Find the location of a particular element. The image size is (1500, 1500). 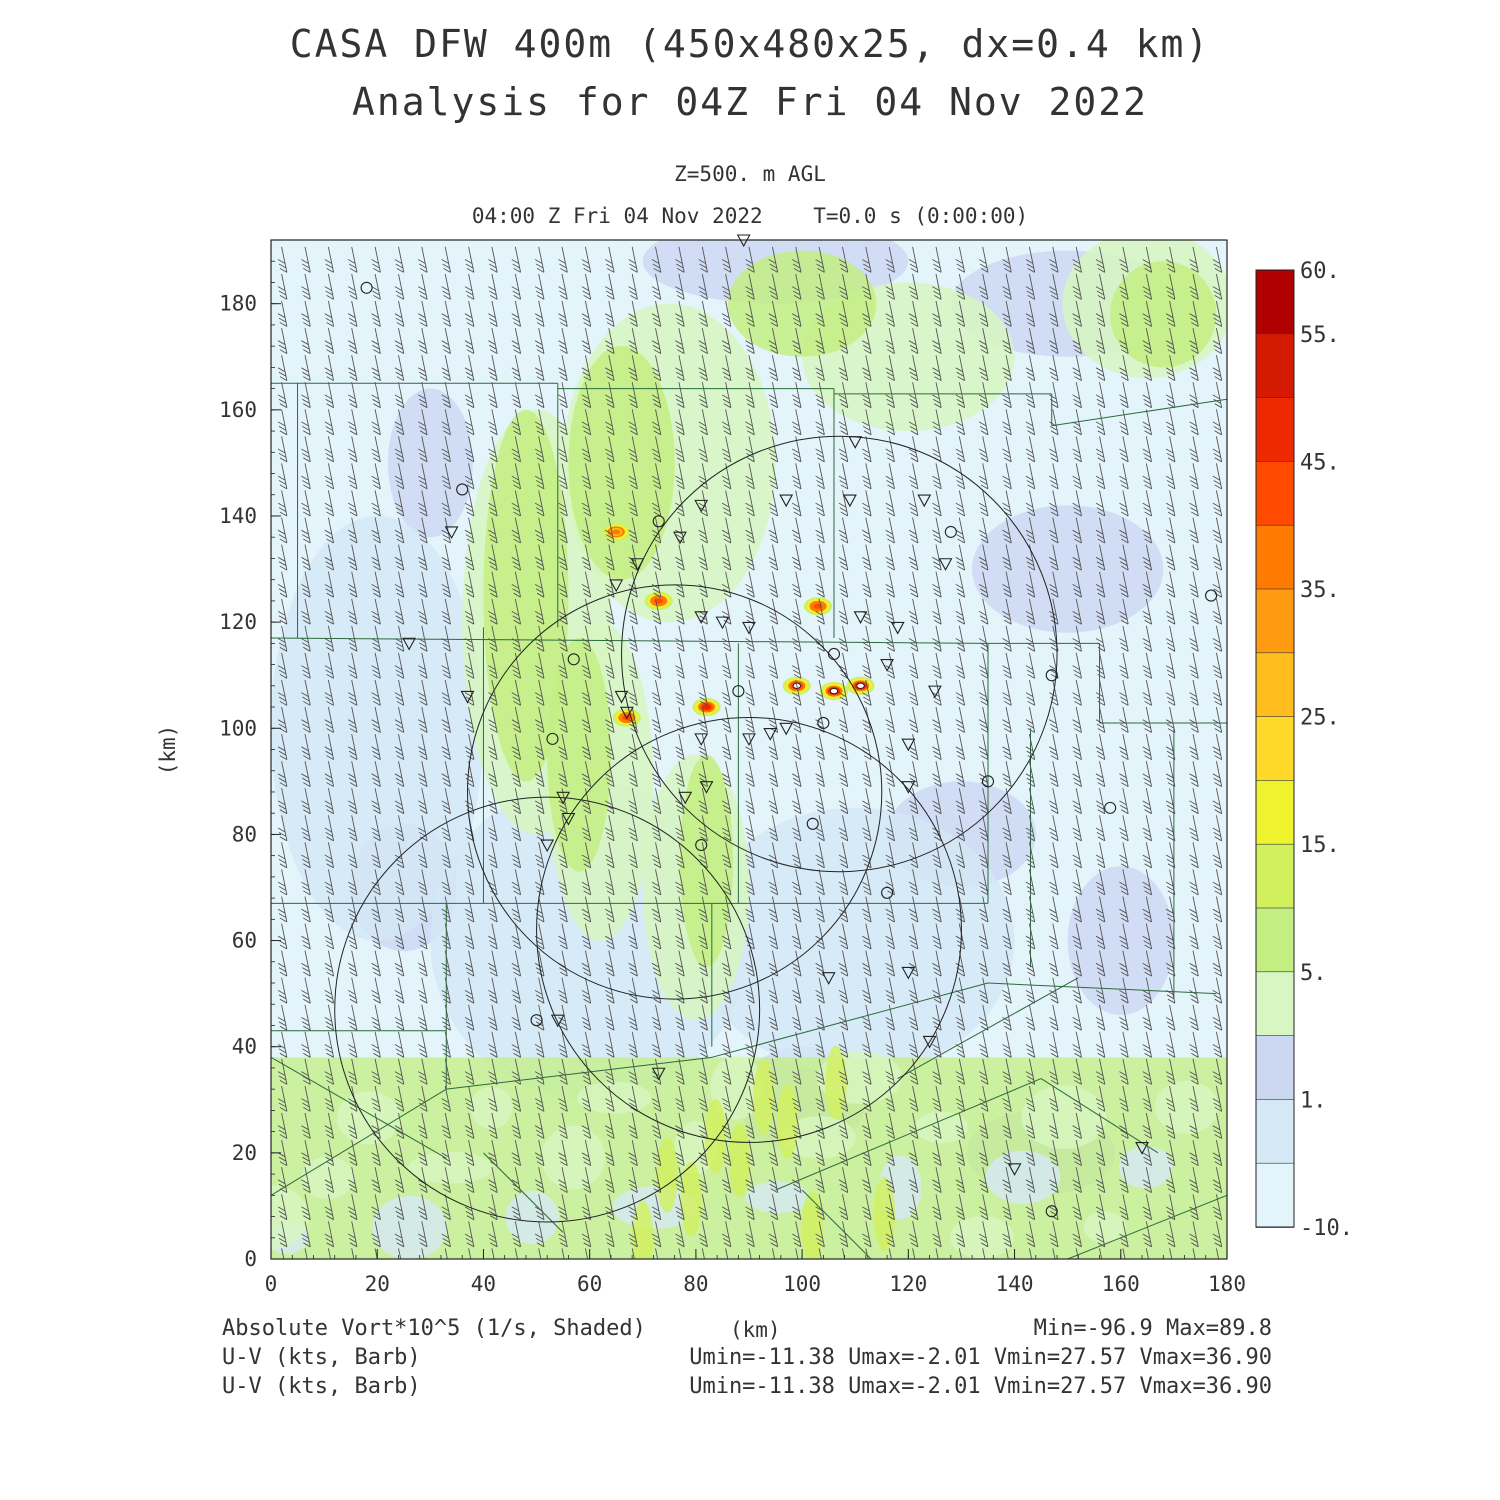

x-axis-label: (km) is located at coordinates (755, 1330).